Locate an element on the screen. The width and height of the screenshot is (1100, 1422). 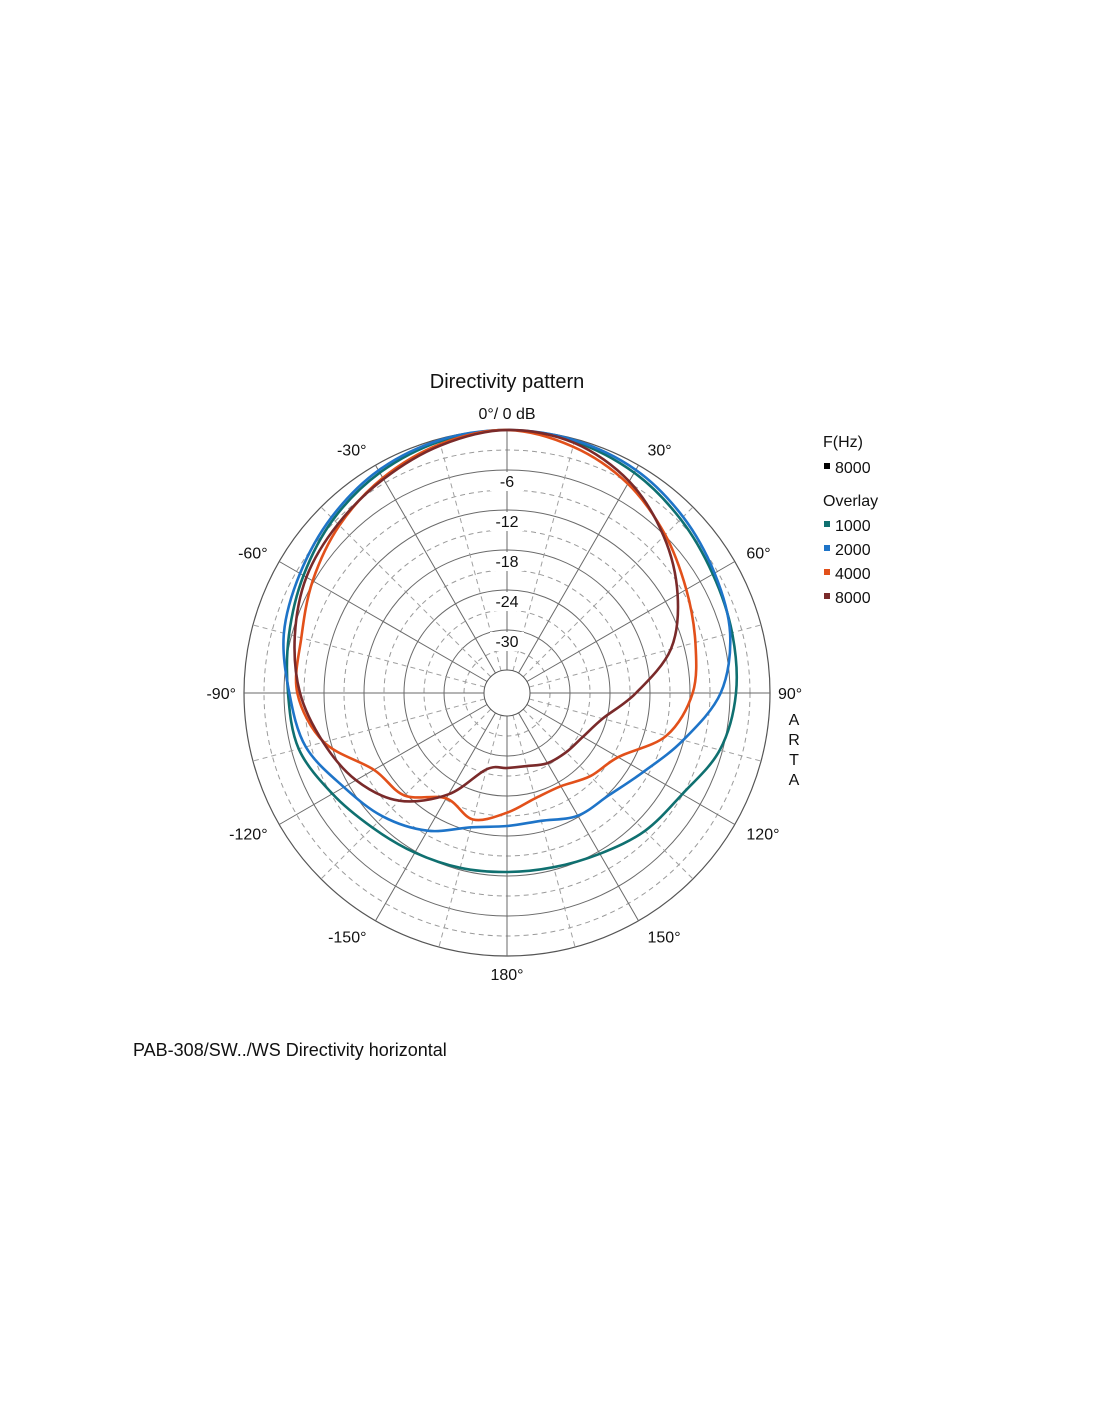
angle-tick-label: -90° is located at coordinates (221, 694).